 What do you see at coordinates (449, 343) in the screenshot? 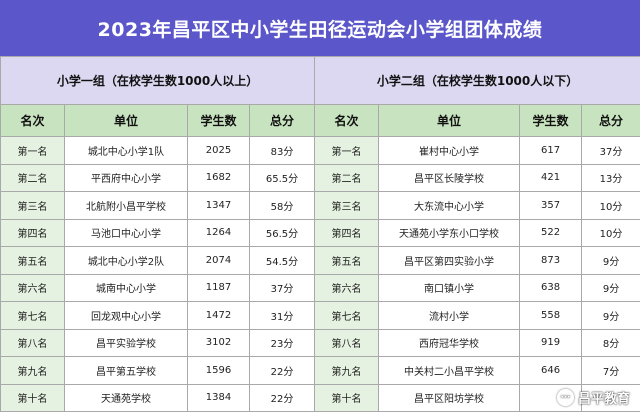
I see `group-2-unit-cell: 西府冠华学校` at bounding box center [449, 343].